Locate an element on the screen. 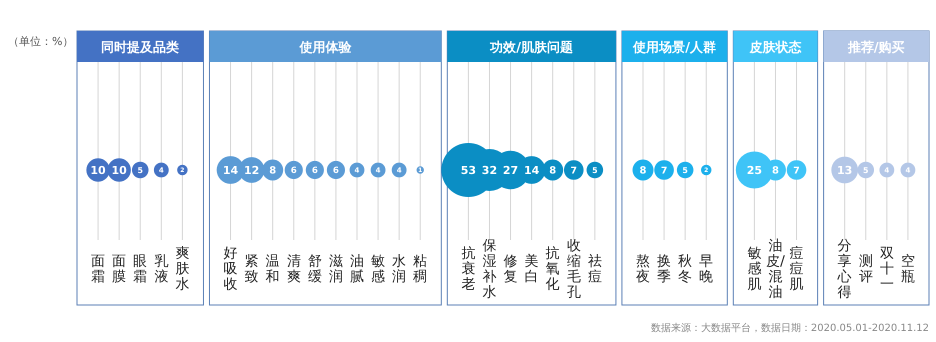 Image resolution: width=936 pixels, height=342 pixels. category-label: 抗衰老 is located at coordinates (468, 269).